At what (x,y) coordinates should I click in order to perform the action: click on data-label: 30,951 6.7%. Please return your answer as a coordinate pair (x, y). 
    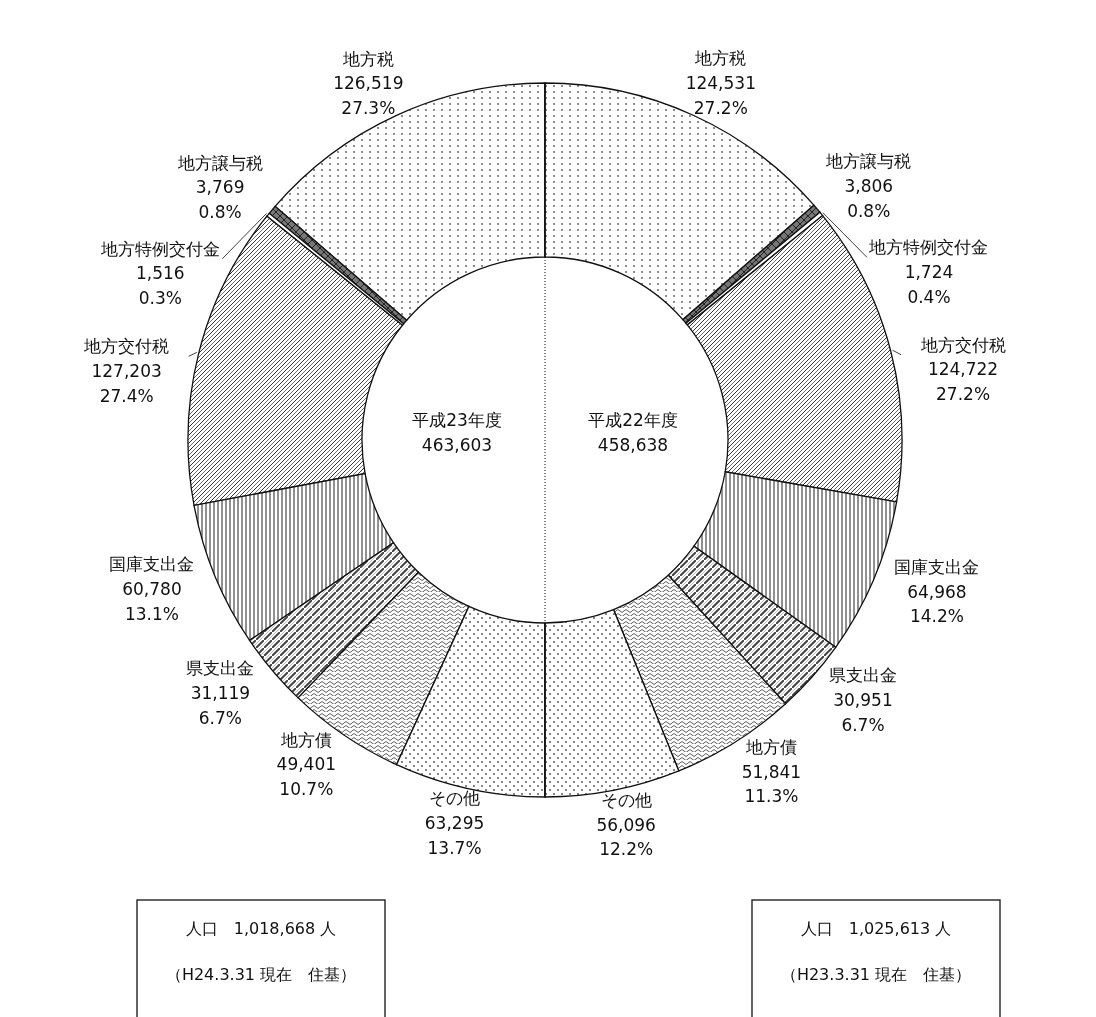
    Looking at the image, I should click on (863, 712).